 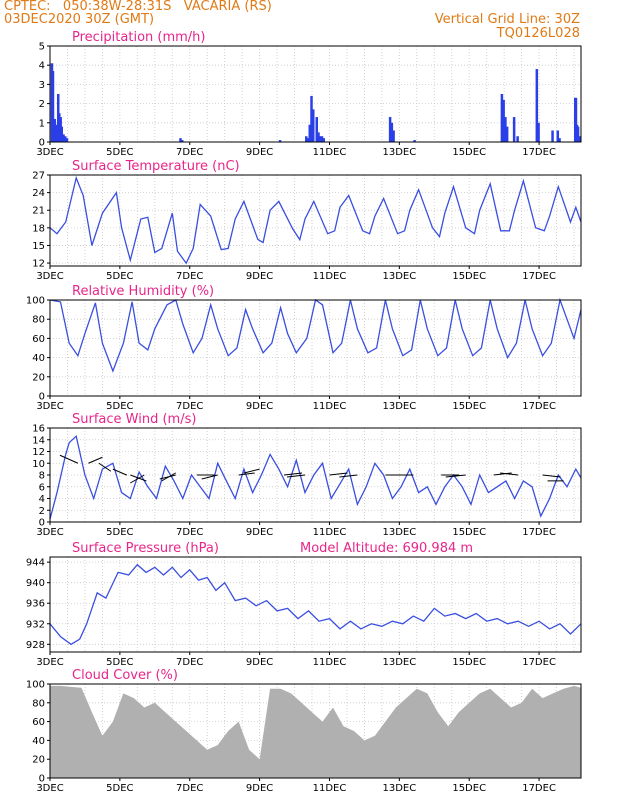 I want to click on humidity-xtick-label: 17DEC, so click(x=539, y=406).